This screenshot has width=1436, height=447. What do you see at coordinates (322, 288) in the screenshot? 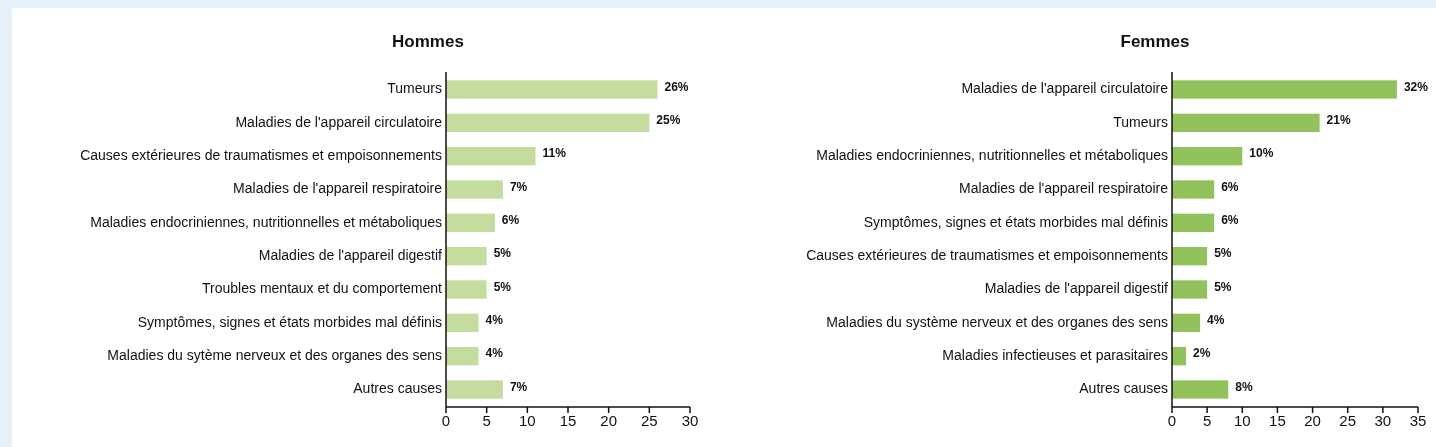
I see `y-tick-label: Troubles mentaux et du comportement` at bounding box center [322, 288].